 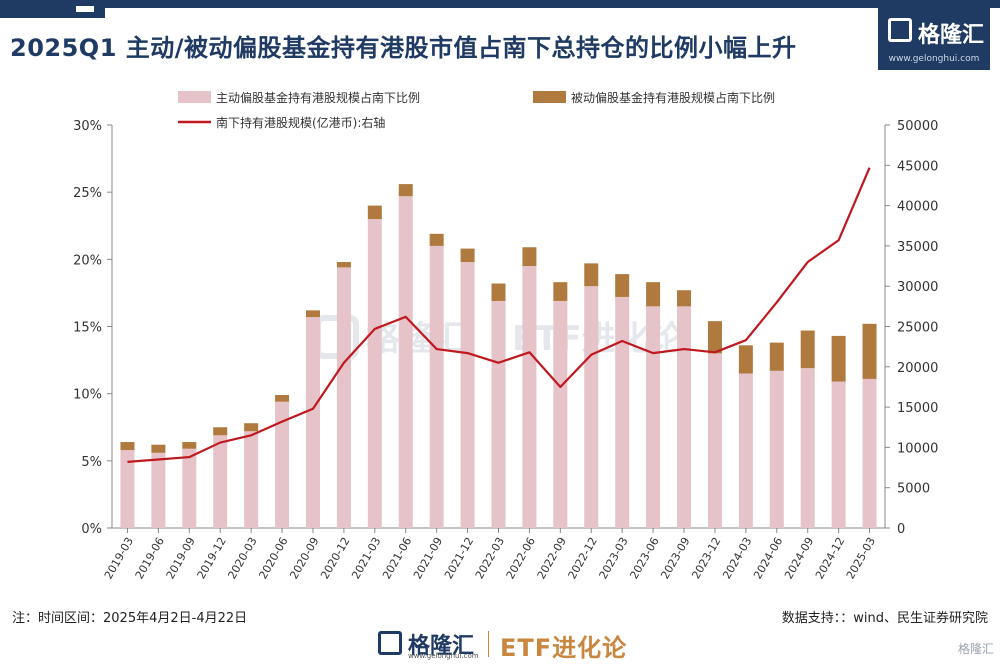 I want to click on x-tick-label: 2023-09, so click(x=675, y=558).